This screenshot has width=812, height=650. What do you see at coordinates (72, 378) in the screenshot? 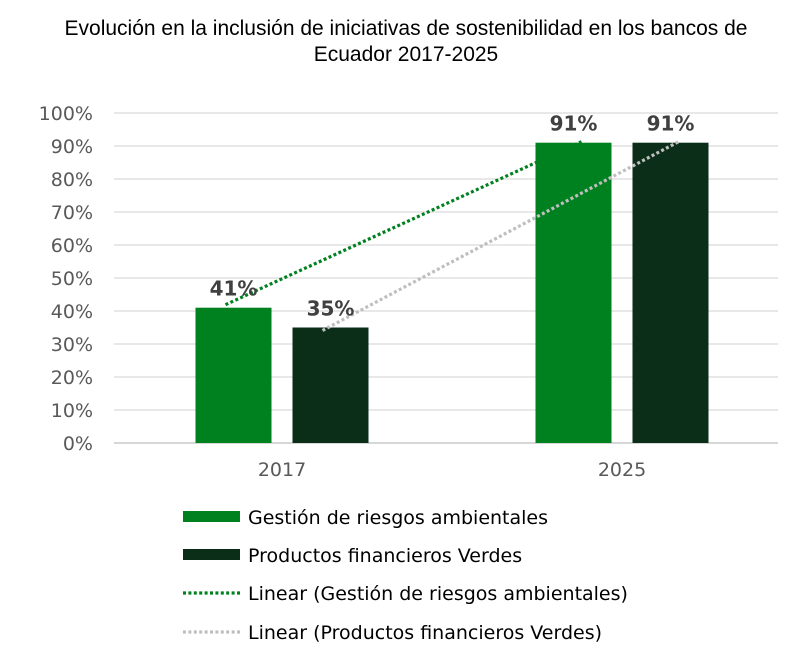
I see `y-tick-label: 20%` at bounding box center [72, 378].